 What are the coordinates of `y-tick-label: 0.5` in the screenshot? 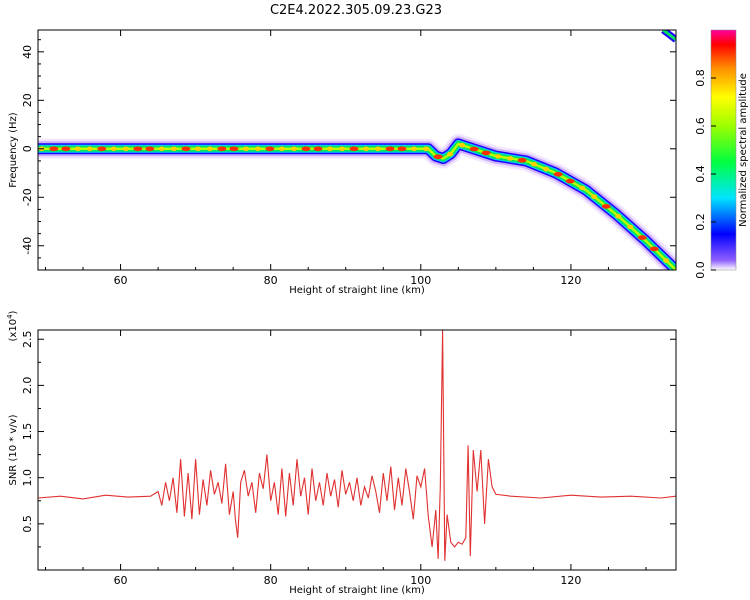 It's located at (27, 524).